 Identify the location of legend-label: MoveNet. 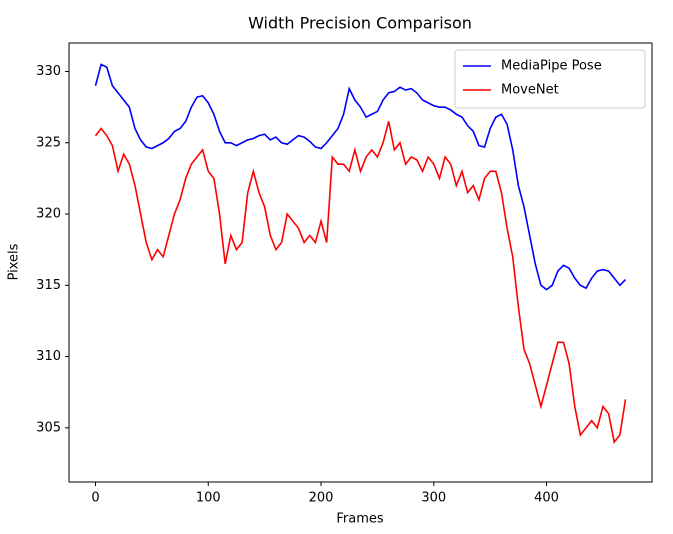
(530, 90).